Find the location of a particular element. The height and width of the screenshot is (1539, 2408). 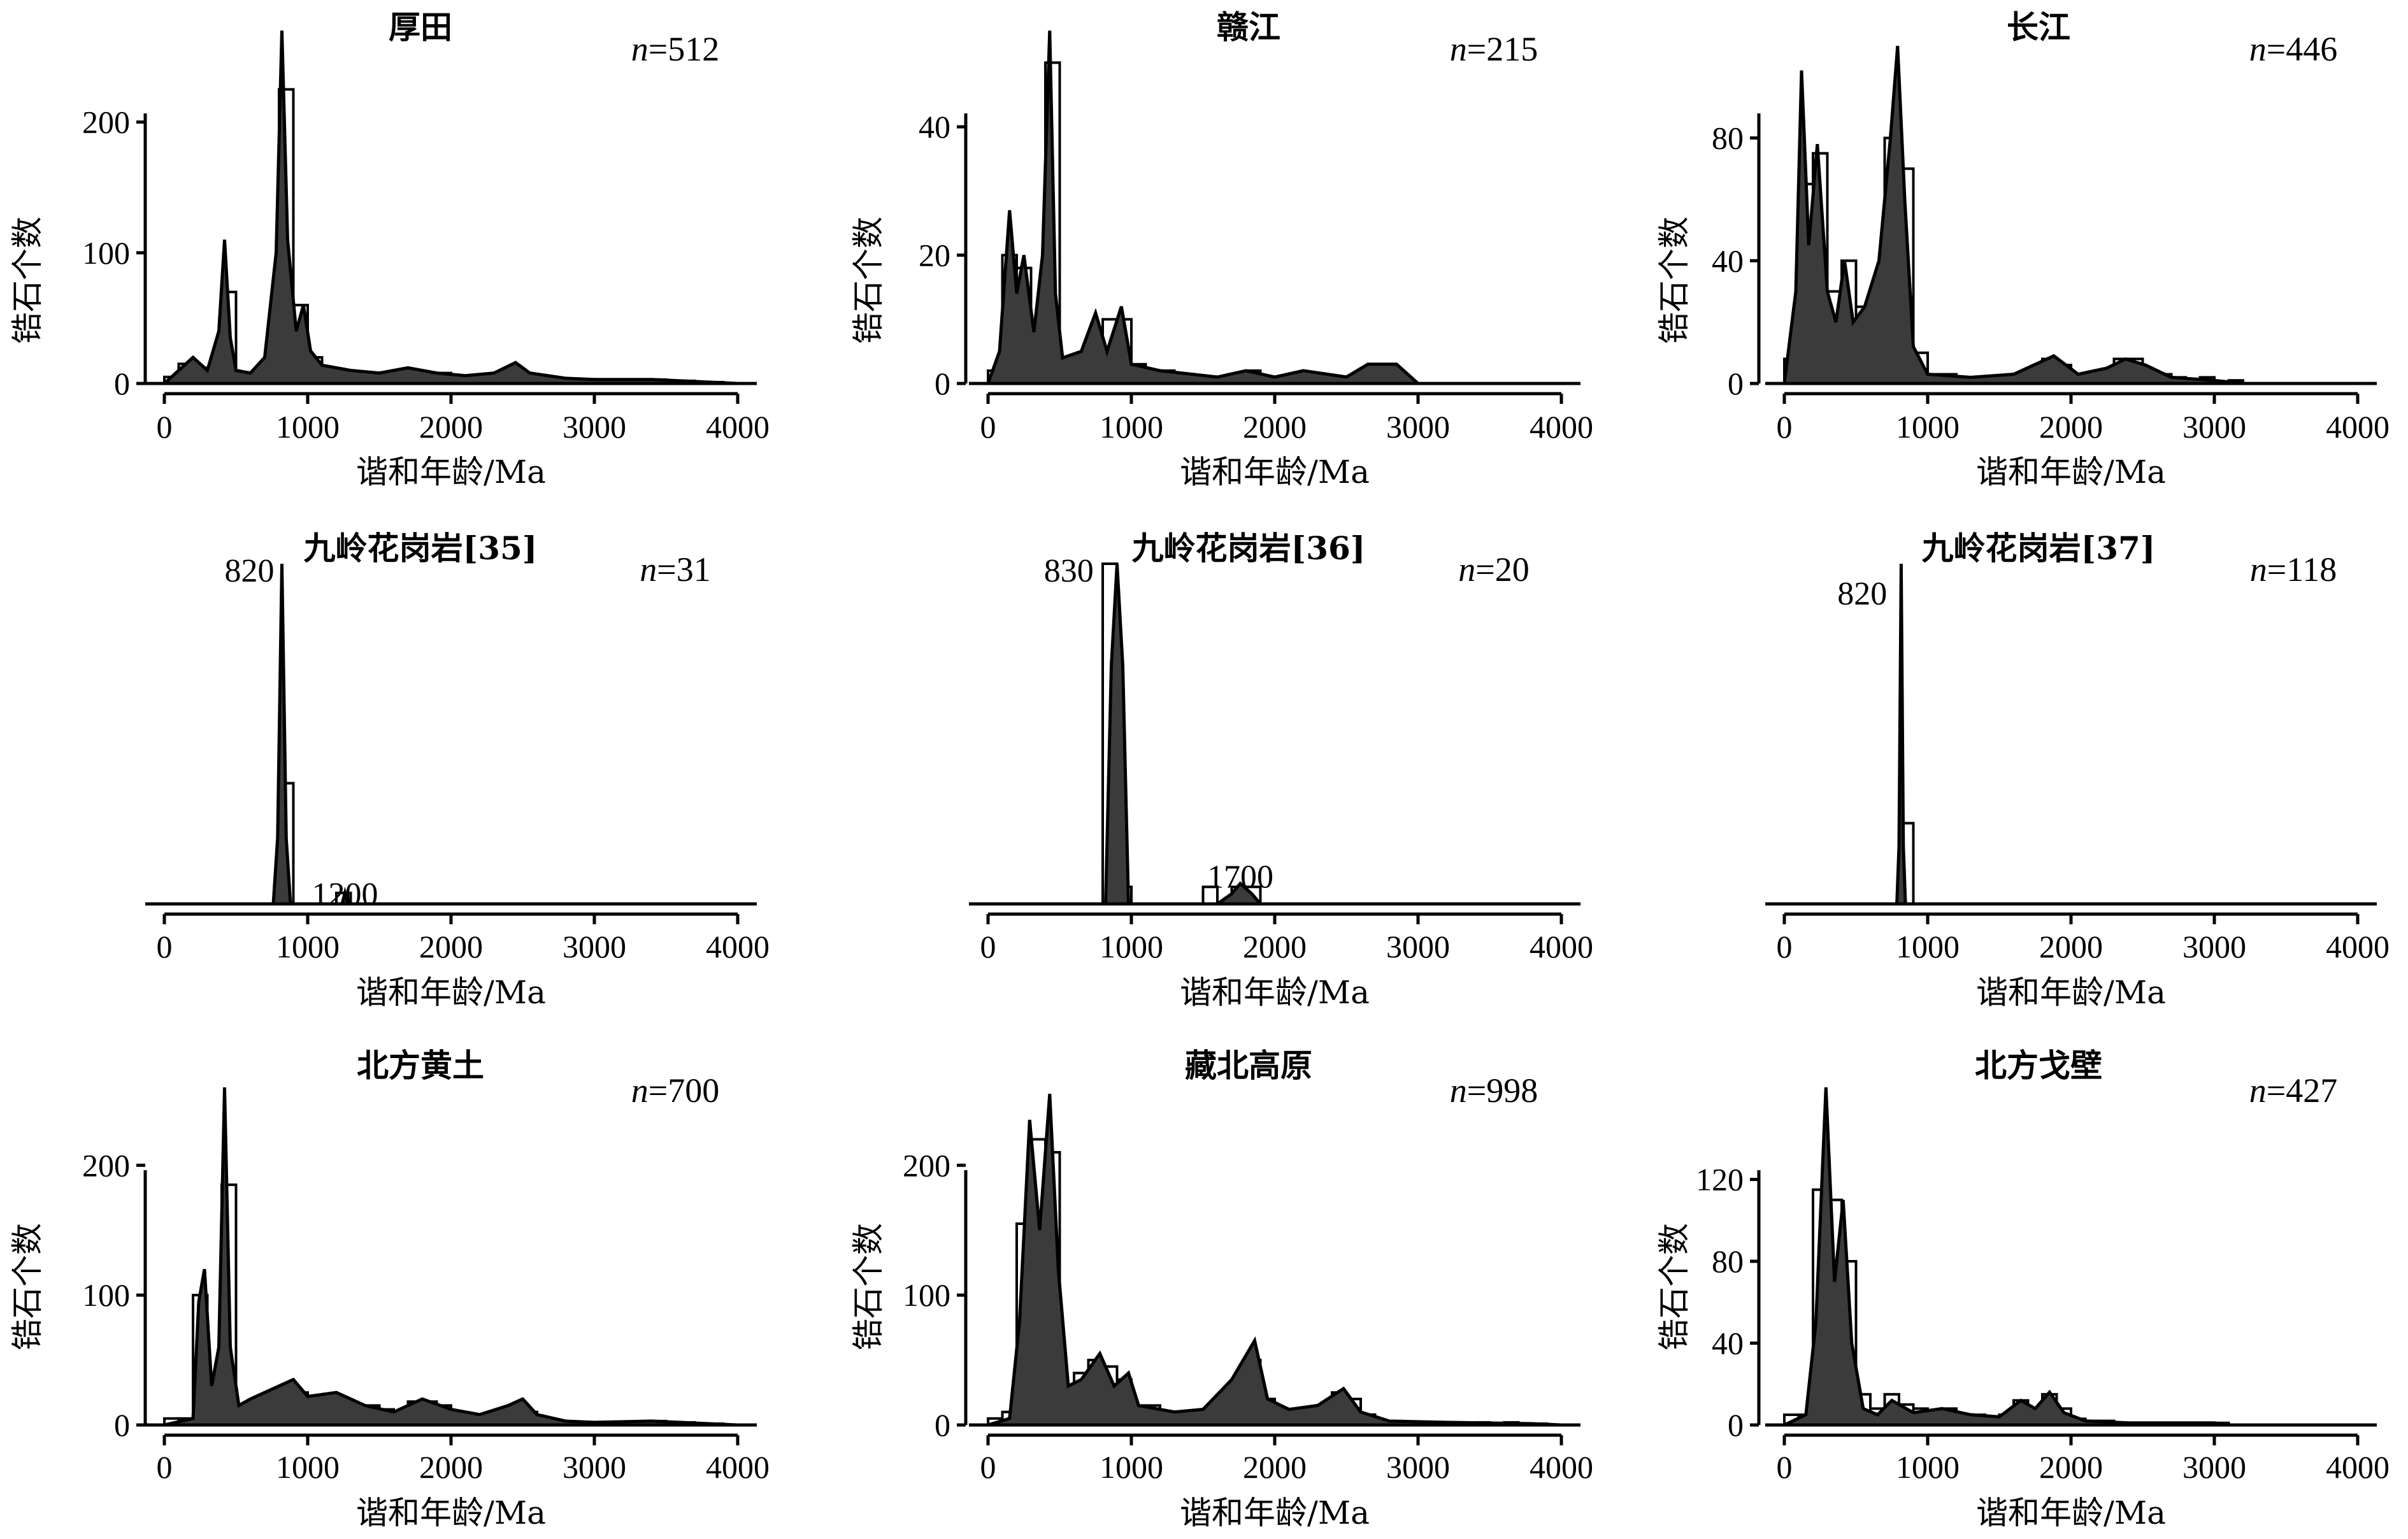

n-value: =998 is located at coordinates (1502, 1090).